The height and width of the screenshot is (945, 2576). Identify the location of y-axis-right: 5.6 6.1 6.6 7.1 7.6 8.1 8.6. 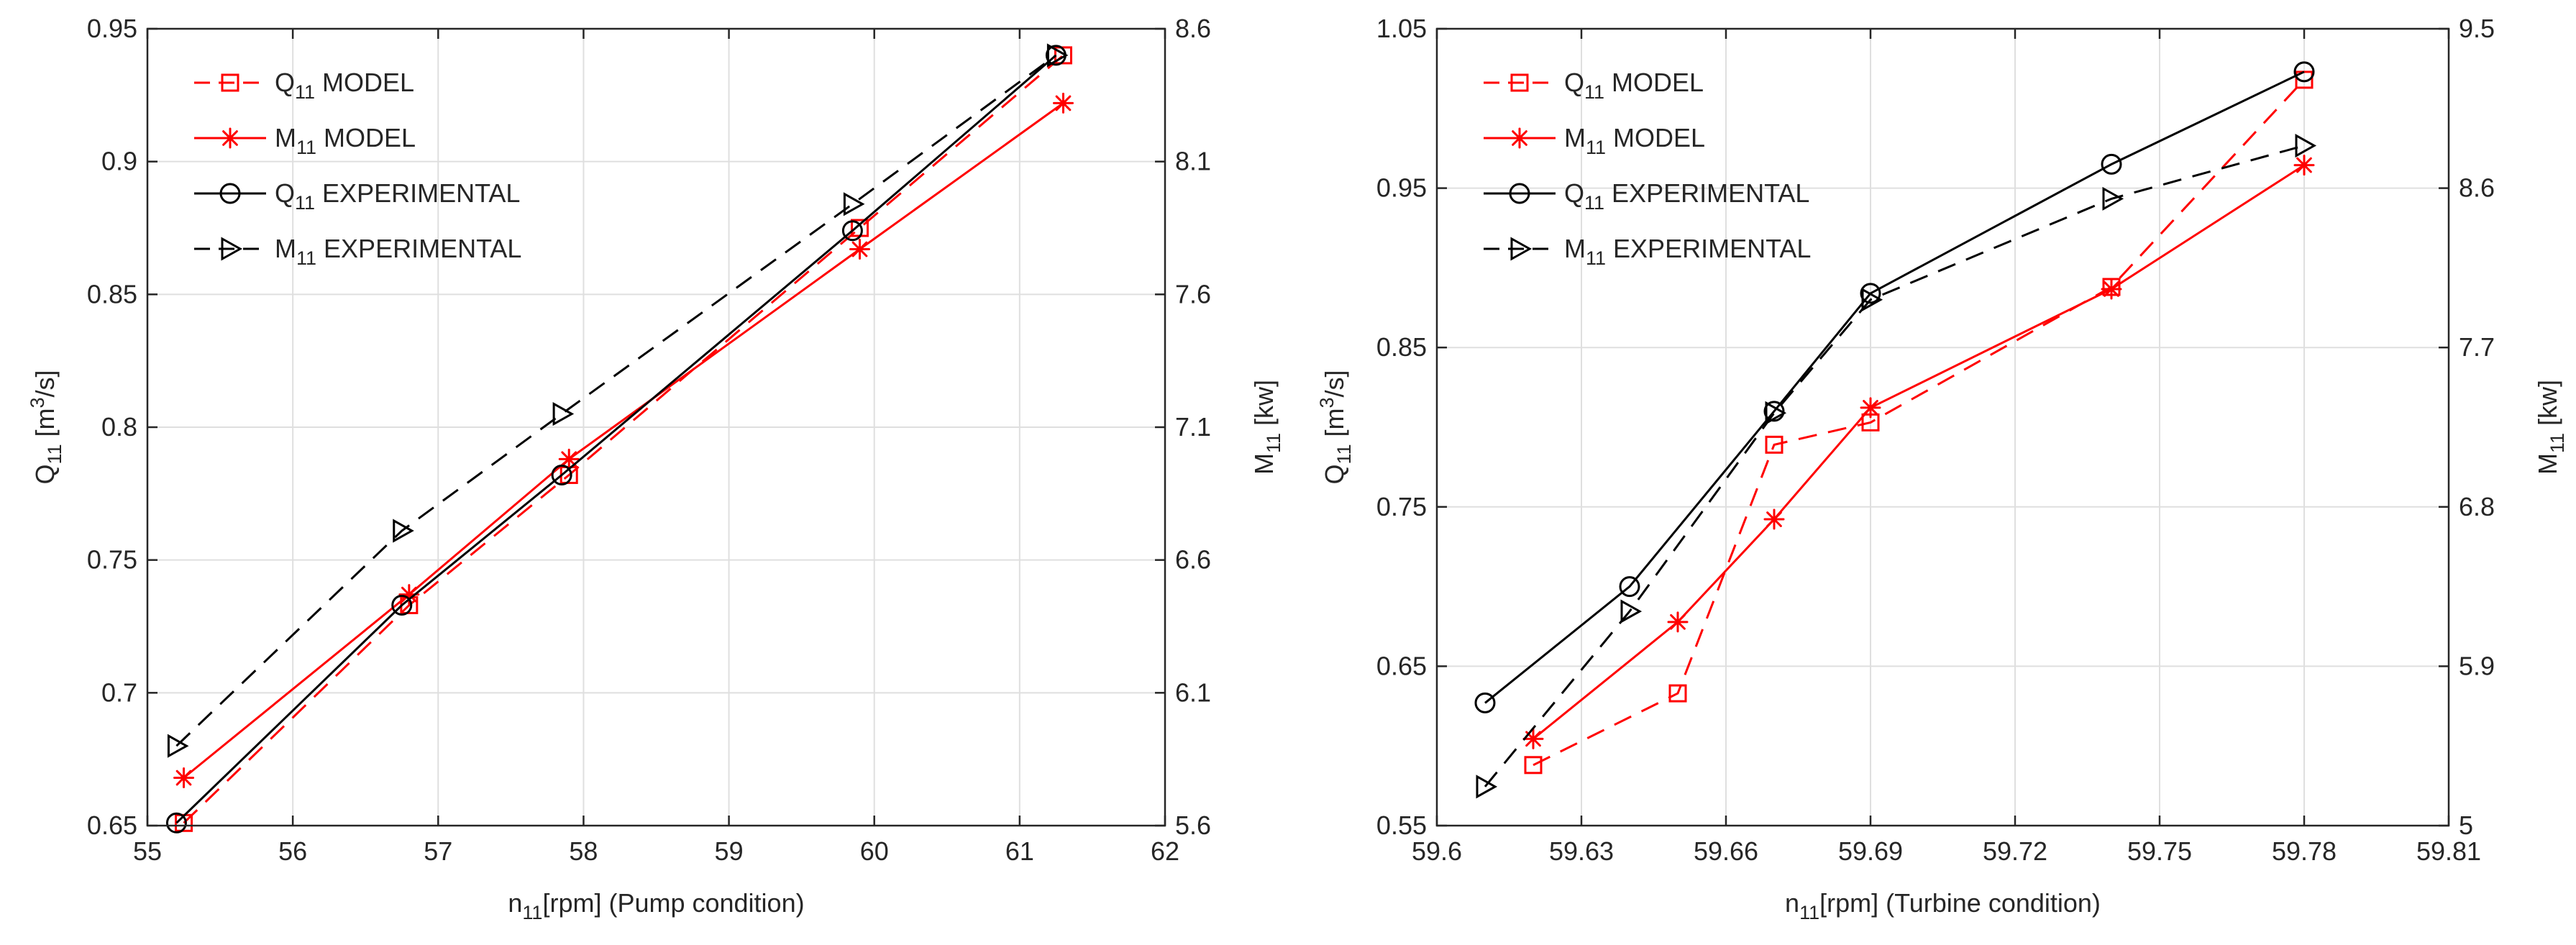
(1183, 427).